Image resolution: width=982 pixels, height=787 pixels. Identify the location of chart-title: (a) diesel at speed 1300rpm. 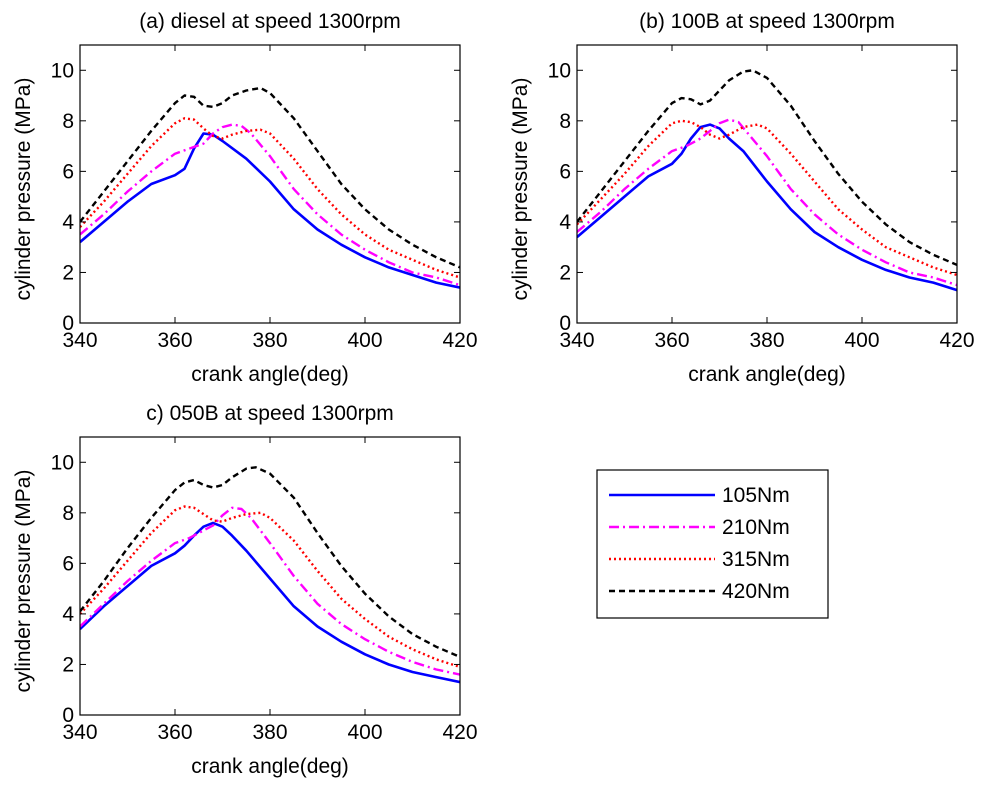
(270, 21).